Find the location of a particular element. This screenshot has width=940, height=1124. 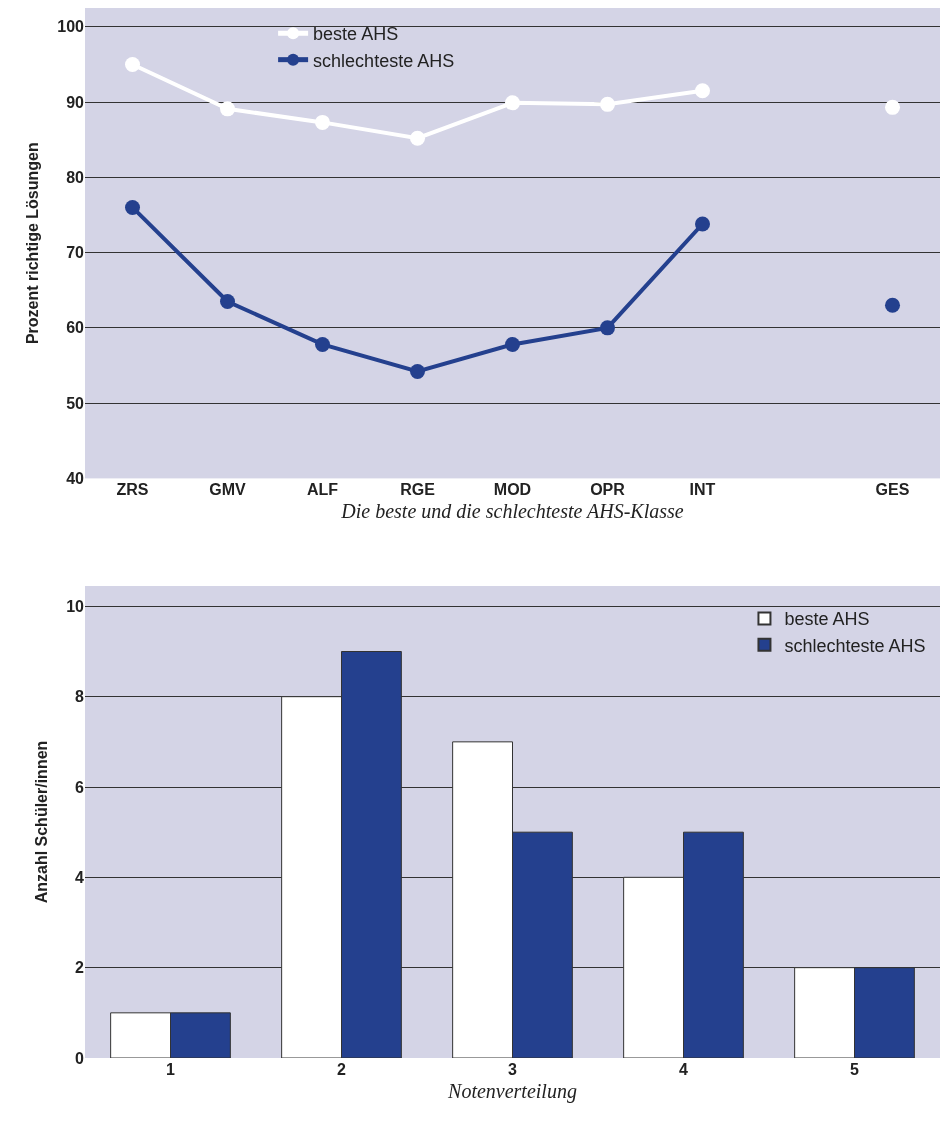

y-tick-label: 70 is located at coordinates (75, 253).